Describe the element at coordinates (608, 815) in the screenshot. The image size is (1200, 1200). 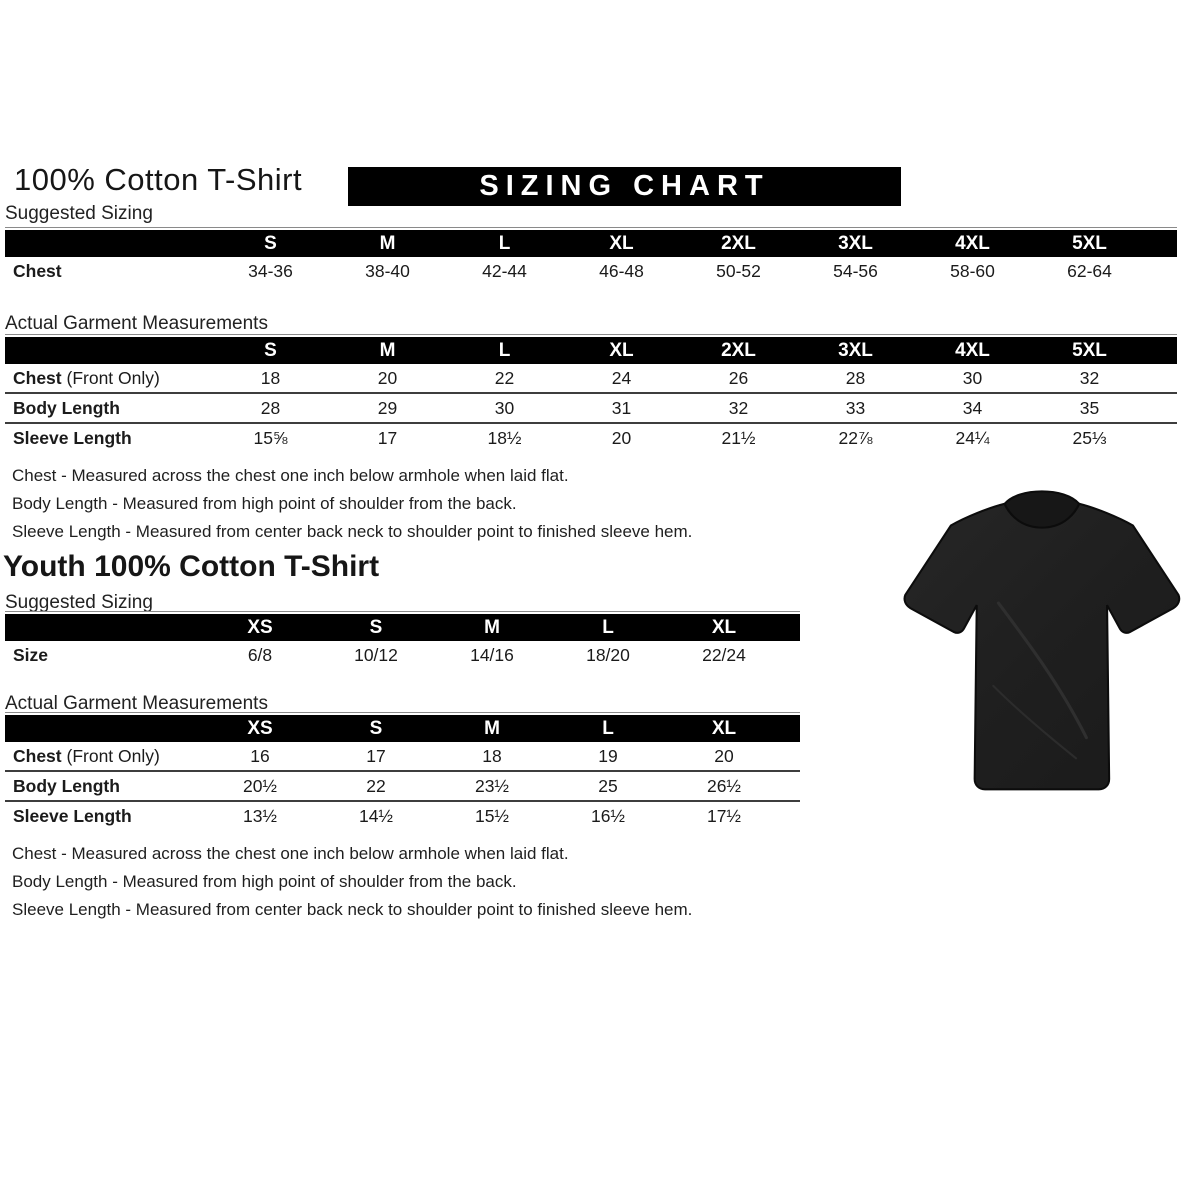
I see `measurement-value: 16½` at that location.